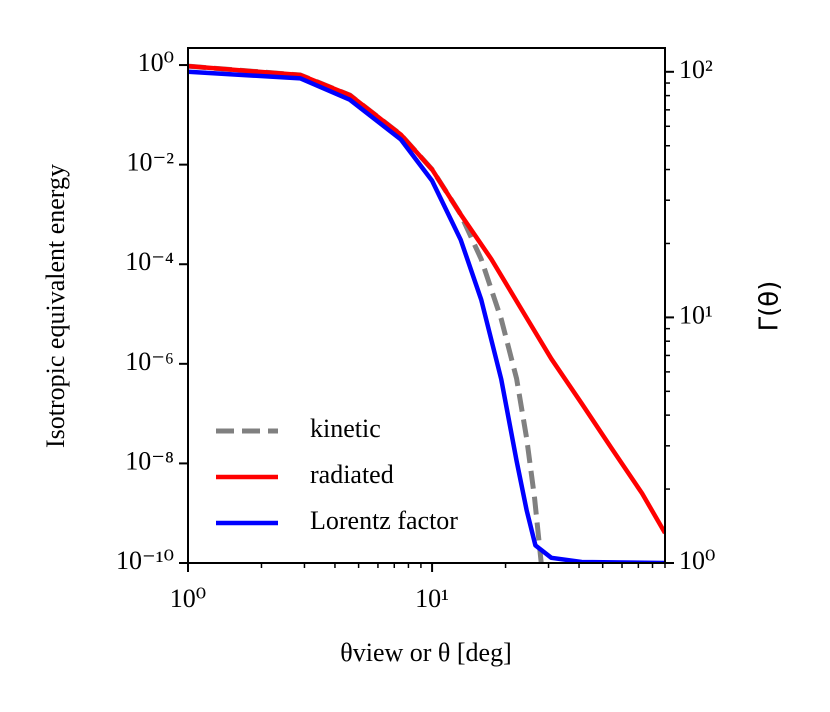  Describe the element at coordinates (696, 314) in the screenshot. I see `y2-tick-label: 10¹` at that location.